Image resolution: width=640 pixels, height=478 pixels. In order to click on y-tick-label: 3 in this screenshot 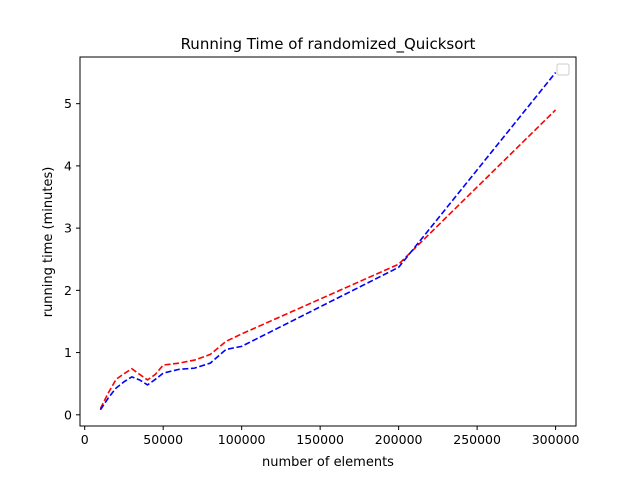, I will do `click(68, 228)`.